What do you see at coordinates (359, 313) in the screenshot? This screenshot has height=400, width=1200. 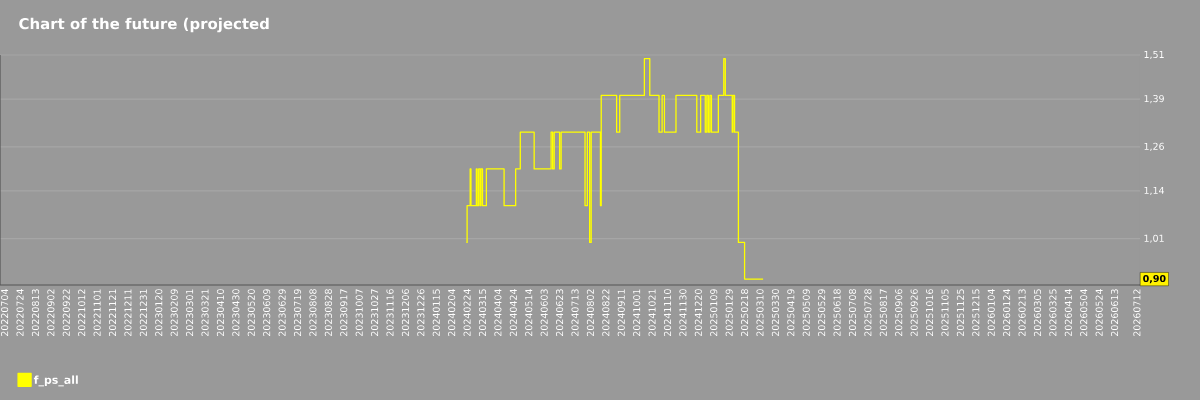 I see `x-tick-label: 20231007` at bounding box center [359, 313].